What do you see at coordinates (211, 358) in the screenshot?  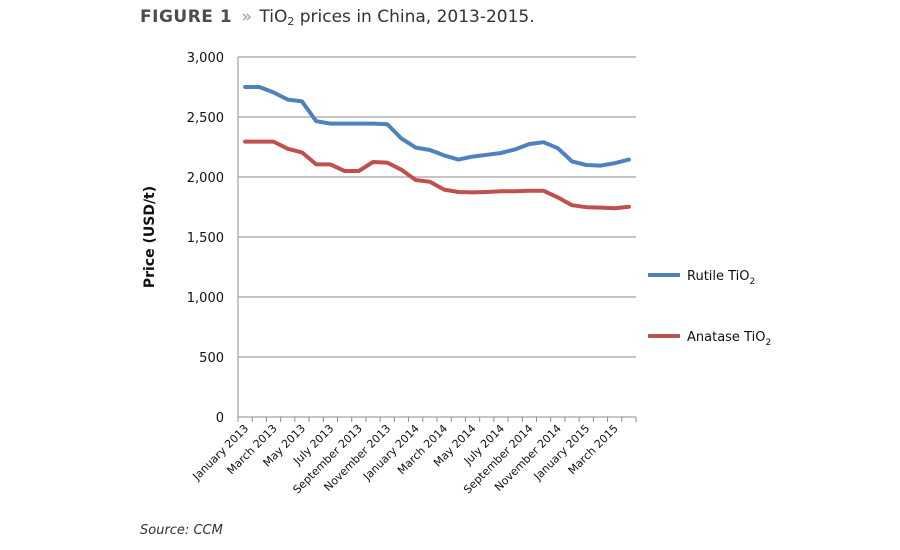 I see `y-tick-label: 500` at bounding box center [211, 358].